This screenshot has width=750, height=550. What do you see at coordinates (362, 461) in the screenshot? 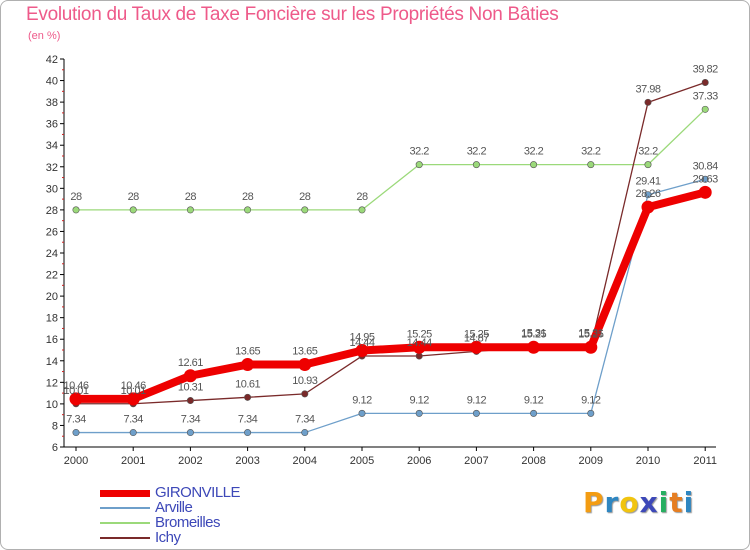
I see `x-tick-label: 2005` at bounding box center [362, 461].